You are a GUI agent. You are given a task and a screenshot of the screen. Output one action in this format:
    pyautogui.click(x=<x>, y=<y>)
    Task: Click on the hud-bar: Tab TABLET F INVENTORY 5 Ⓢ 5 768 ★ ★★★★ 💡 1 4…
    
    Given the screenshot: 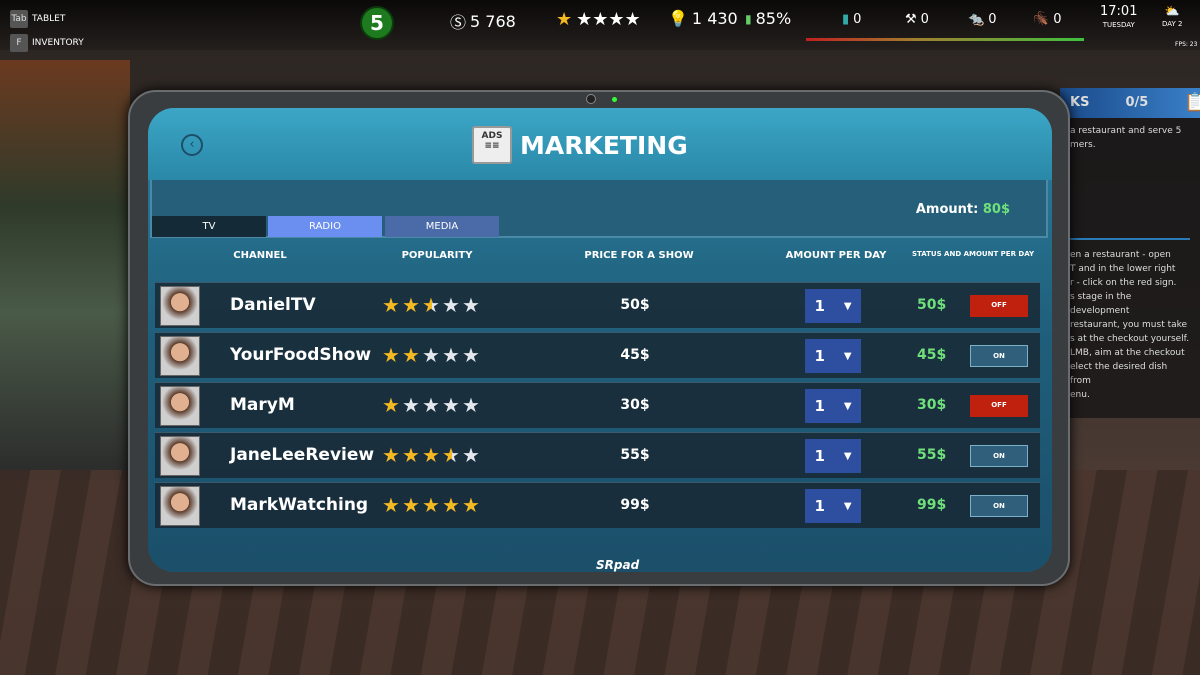 What is the action you would take?
    pyautogui.click(x=600, y=26)
    